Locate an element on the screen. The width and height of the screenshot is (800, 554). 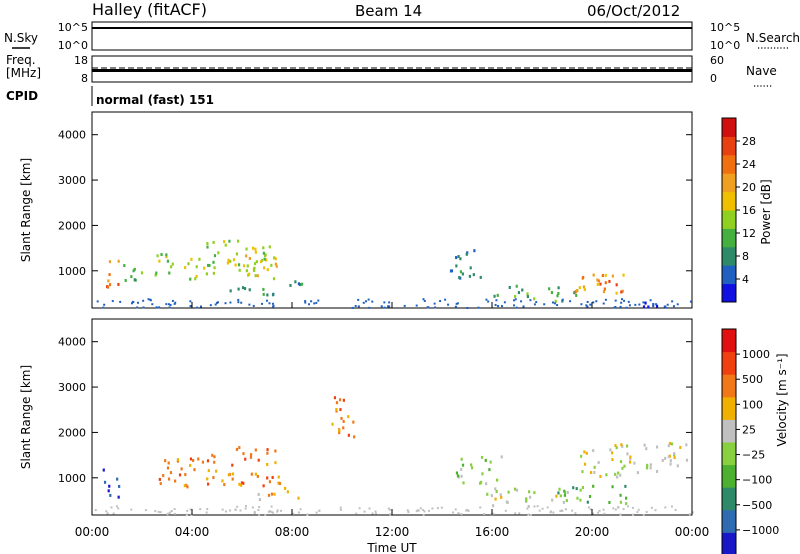
freq-tick-bottom-left: 8 is located at coordinates (84, 78).